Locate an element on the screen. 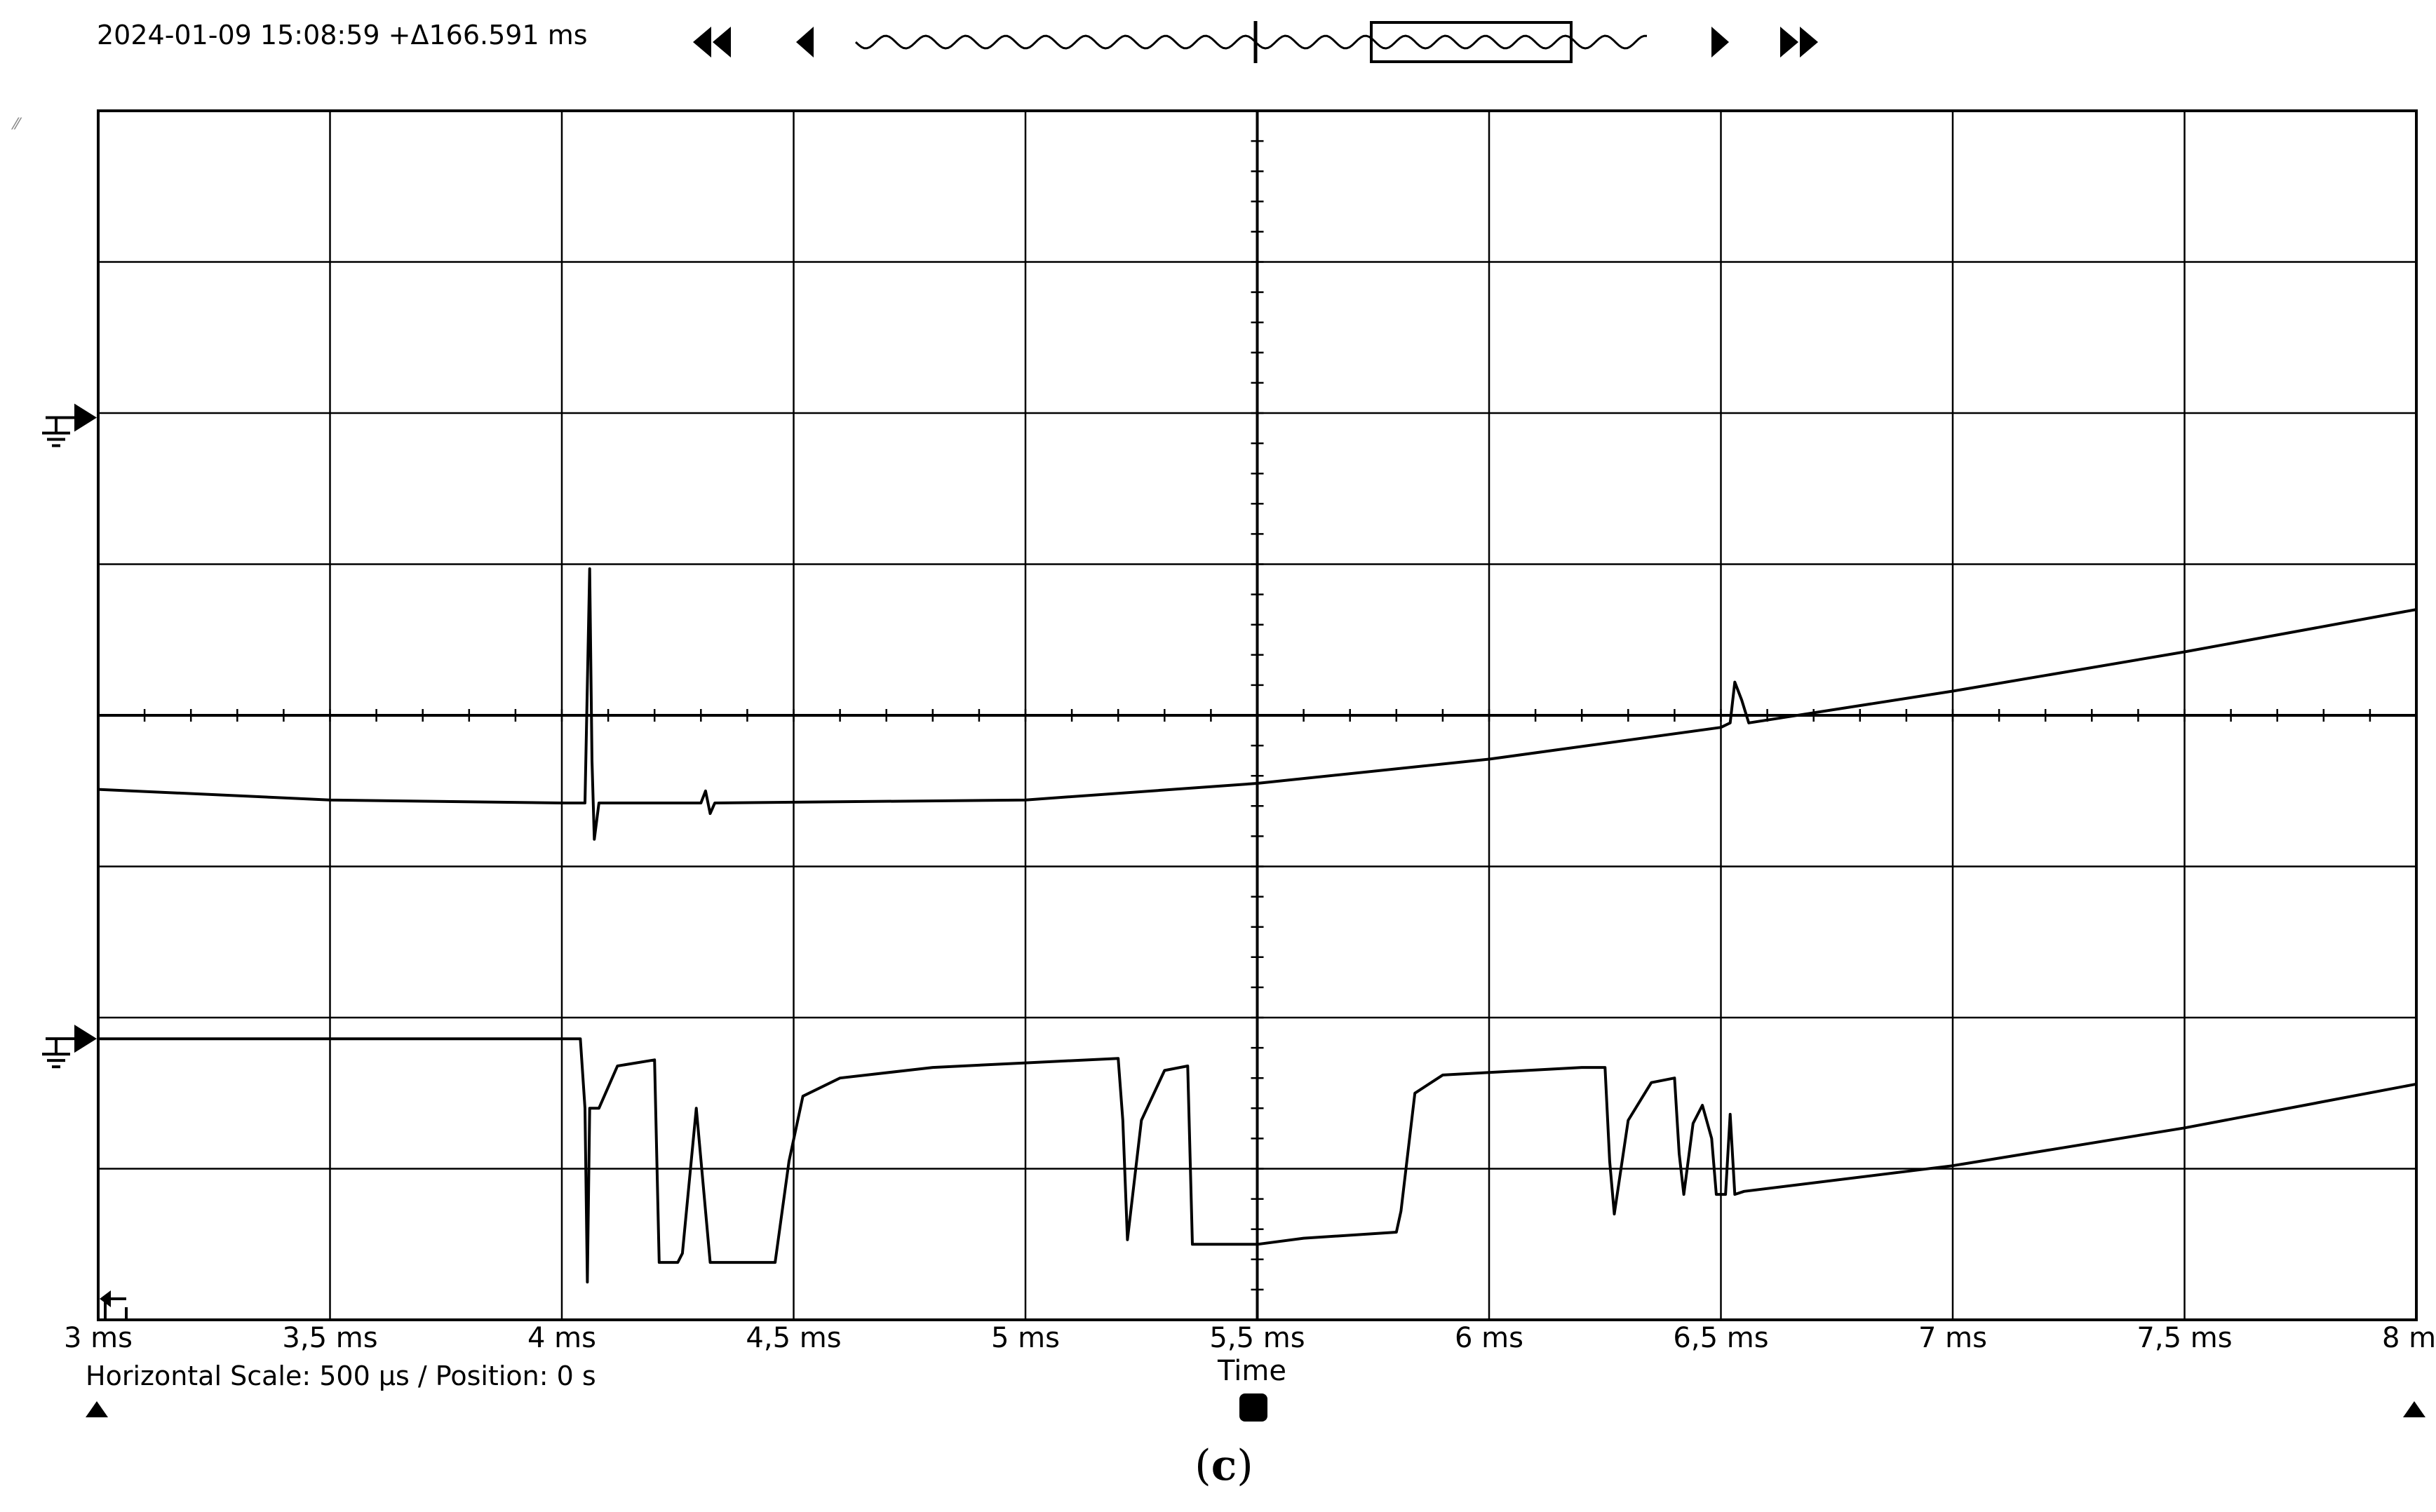 The height and width of the screenshot is (1512, 2436). double-left-arrow-icon is located at coordinates (712, 42).